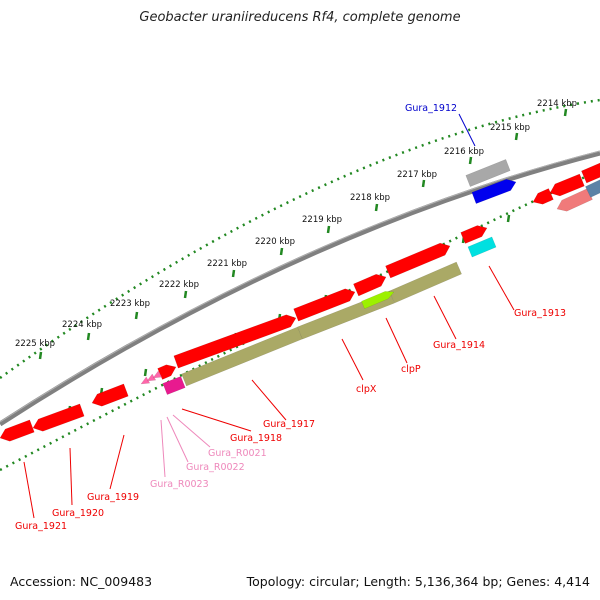 The width and height of the screenshot is (600, 600). I want to click on kbp-tick-label: 2216 kbp, so click(464, 152).